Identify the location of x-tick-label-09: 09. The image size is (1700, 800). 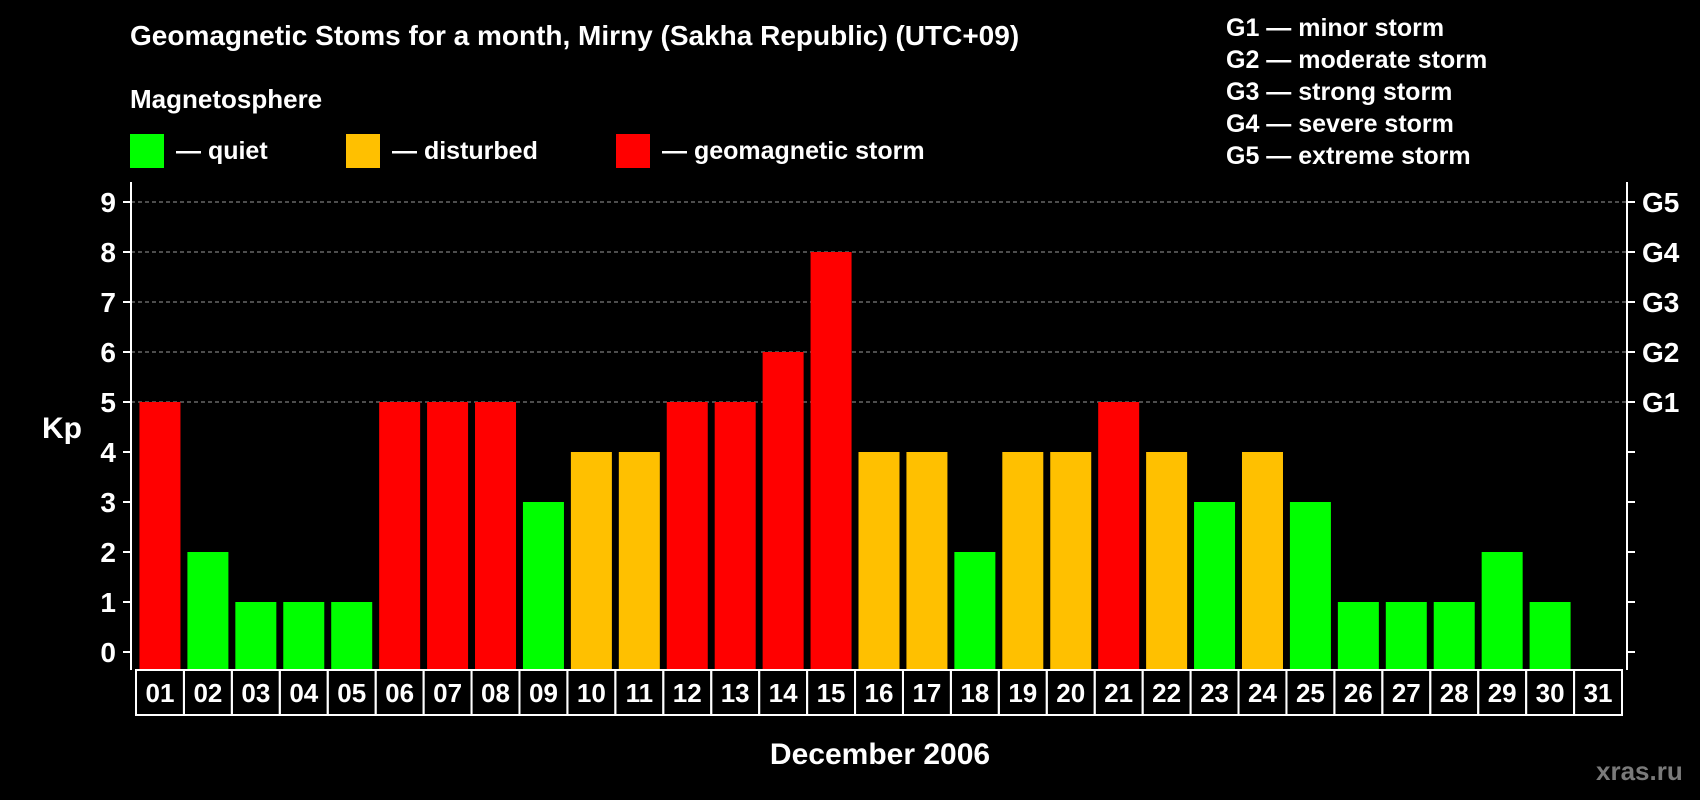
(543, 693).